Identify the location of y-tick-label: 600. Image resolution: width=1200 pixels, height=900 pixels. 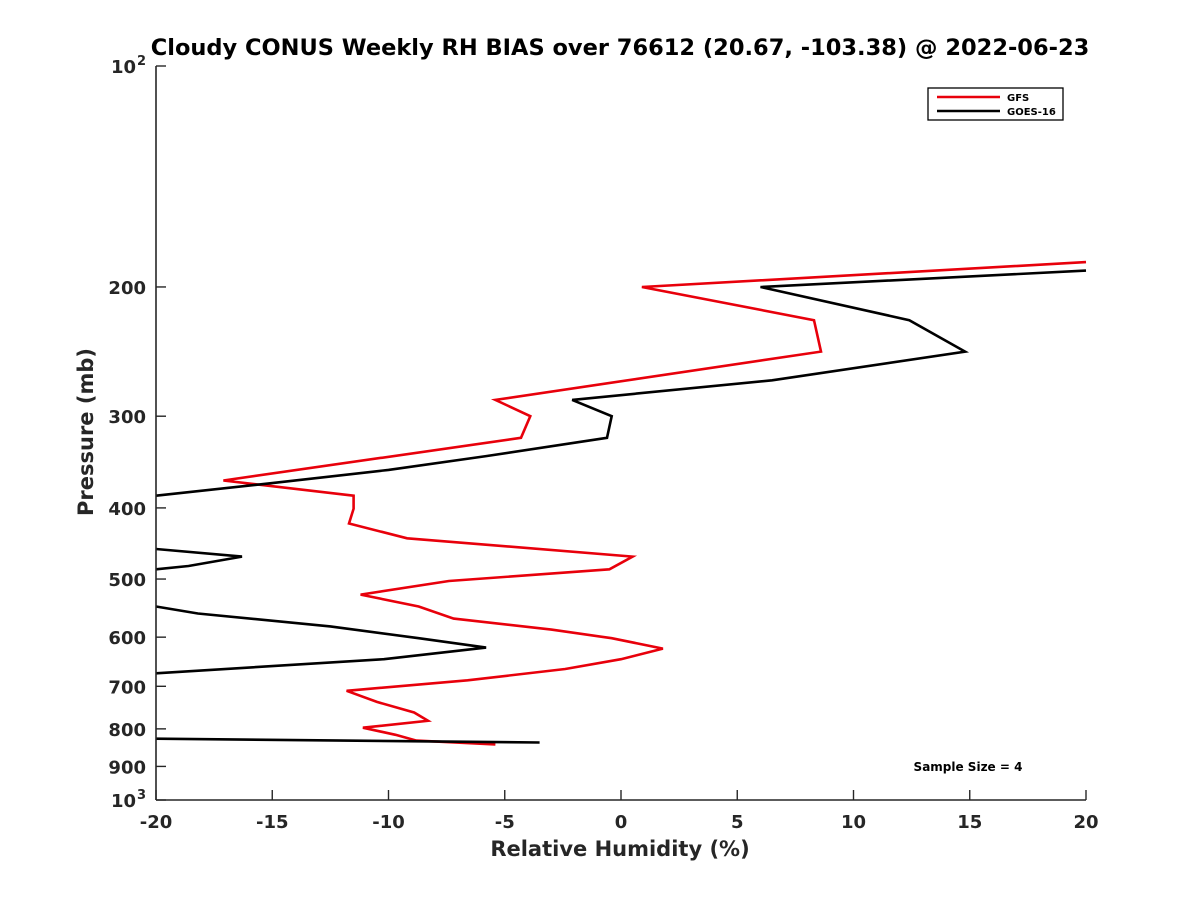
(127, 638).